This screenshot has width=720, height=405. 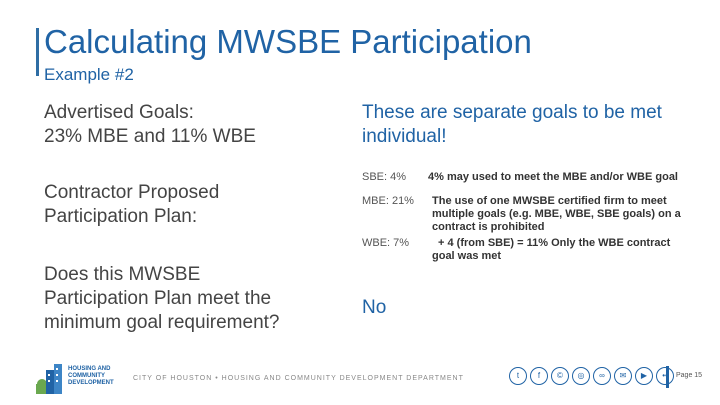 What do you see at coordinates (689, 375) in the screenshot?
I see `page-number: Page 15` at bounding box center [689, 375].